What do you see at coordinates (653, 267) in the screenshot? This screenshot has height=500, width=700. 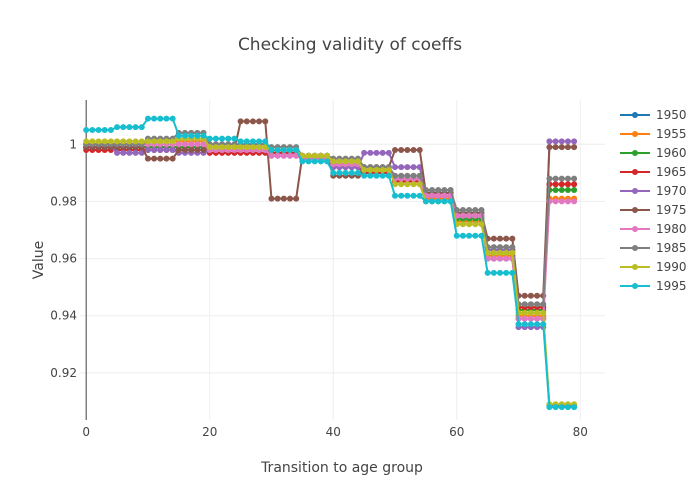 I see `legend-item-1990: 1990` at bounding box center [653, 267].